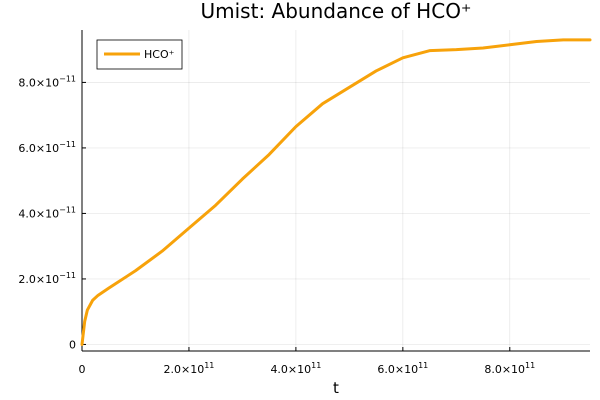 This screenshot has width=600, height=400. I want to click on x-axis-label: t, so click(336, 388).